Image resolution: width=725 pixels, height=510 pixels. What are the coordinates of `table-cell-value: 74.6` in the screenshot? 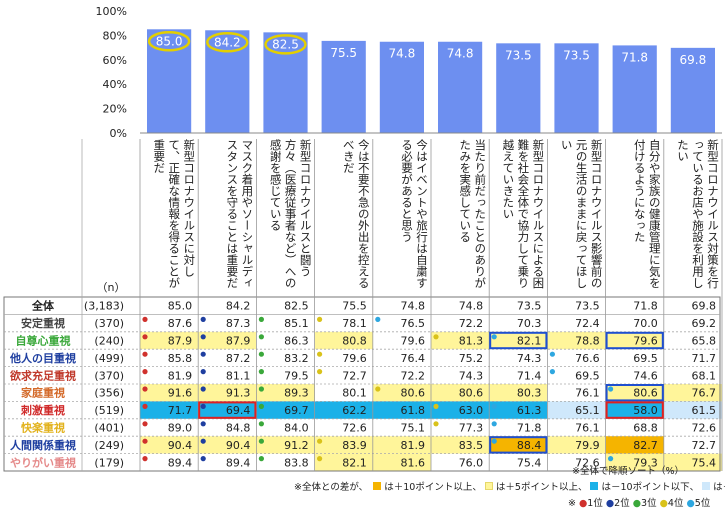 It's located at (645, 375).